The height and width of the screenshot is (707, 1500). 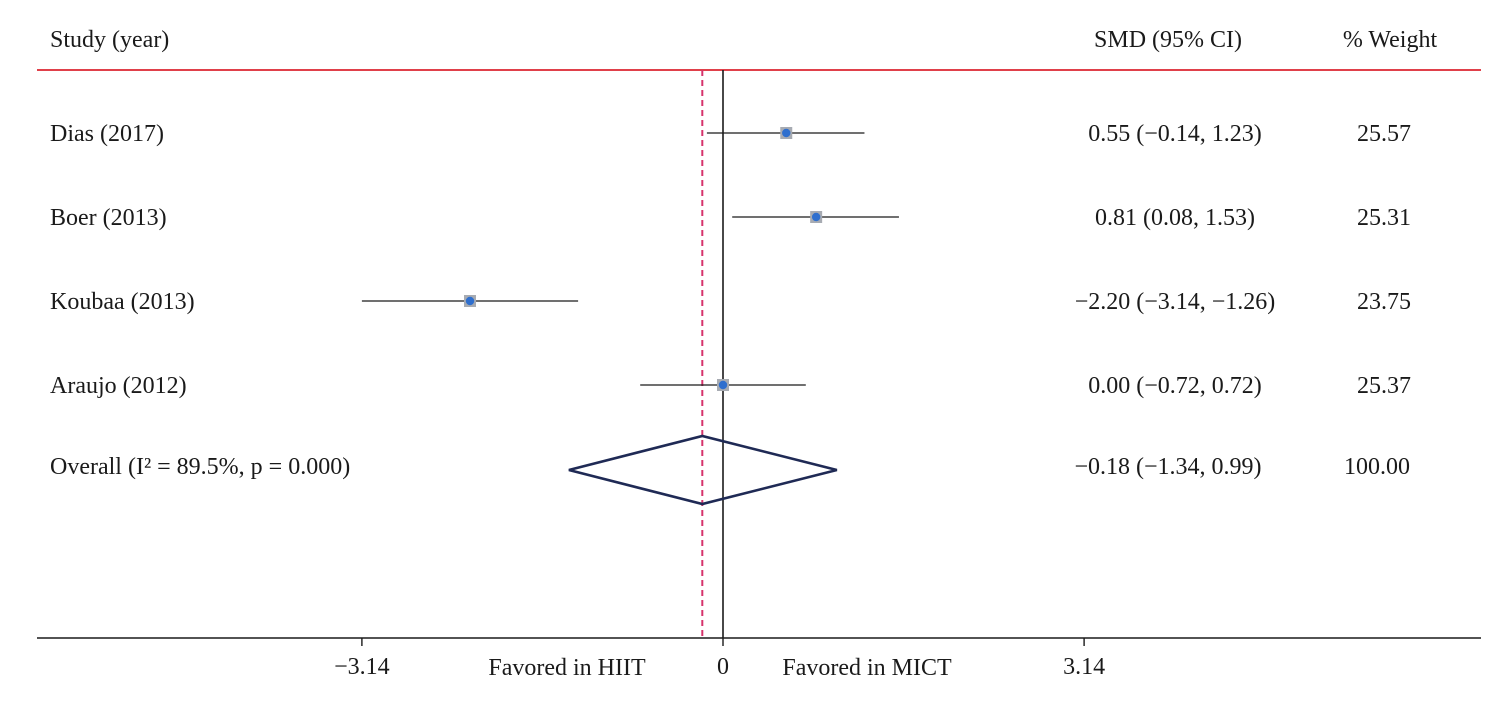 I want to click on study-label-0: Dias (2017), so click(x=107, y=134).